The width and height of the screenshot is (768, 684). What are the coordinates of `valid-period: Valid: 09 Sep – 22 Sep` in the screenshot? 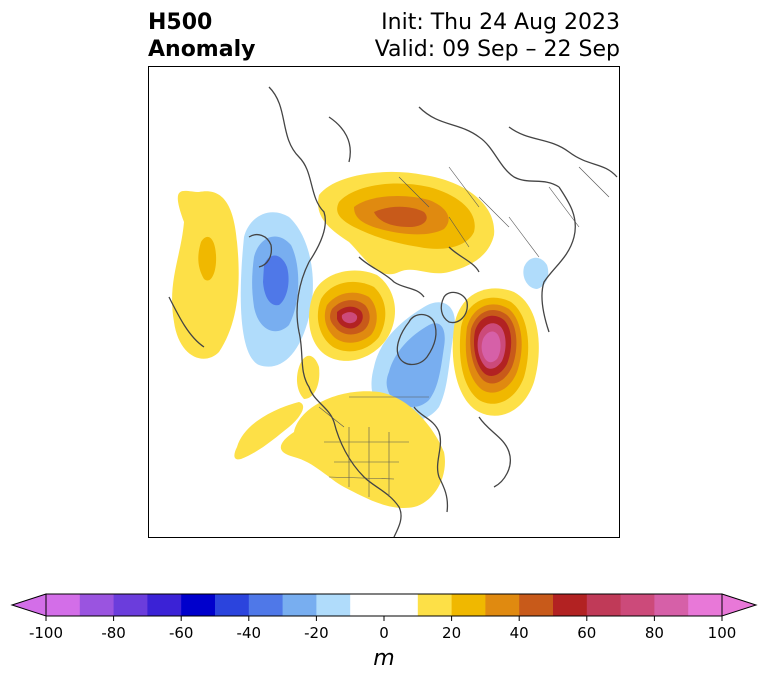 It's located at (497, 49).